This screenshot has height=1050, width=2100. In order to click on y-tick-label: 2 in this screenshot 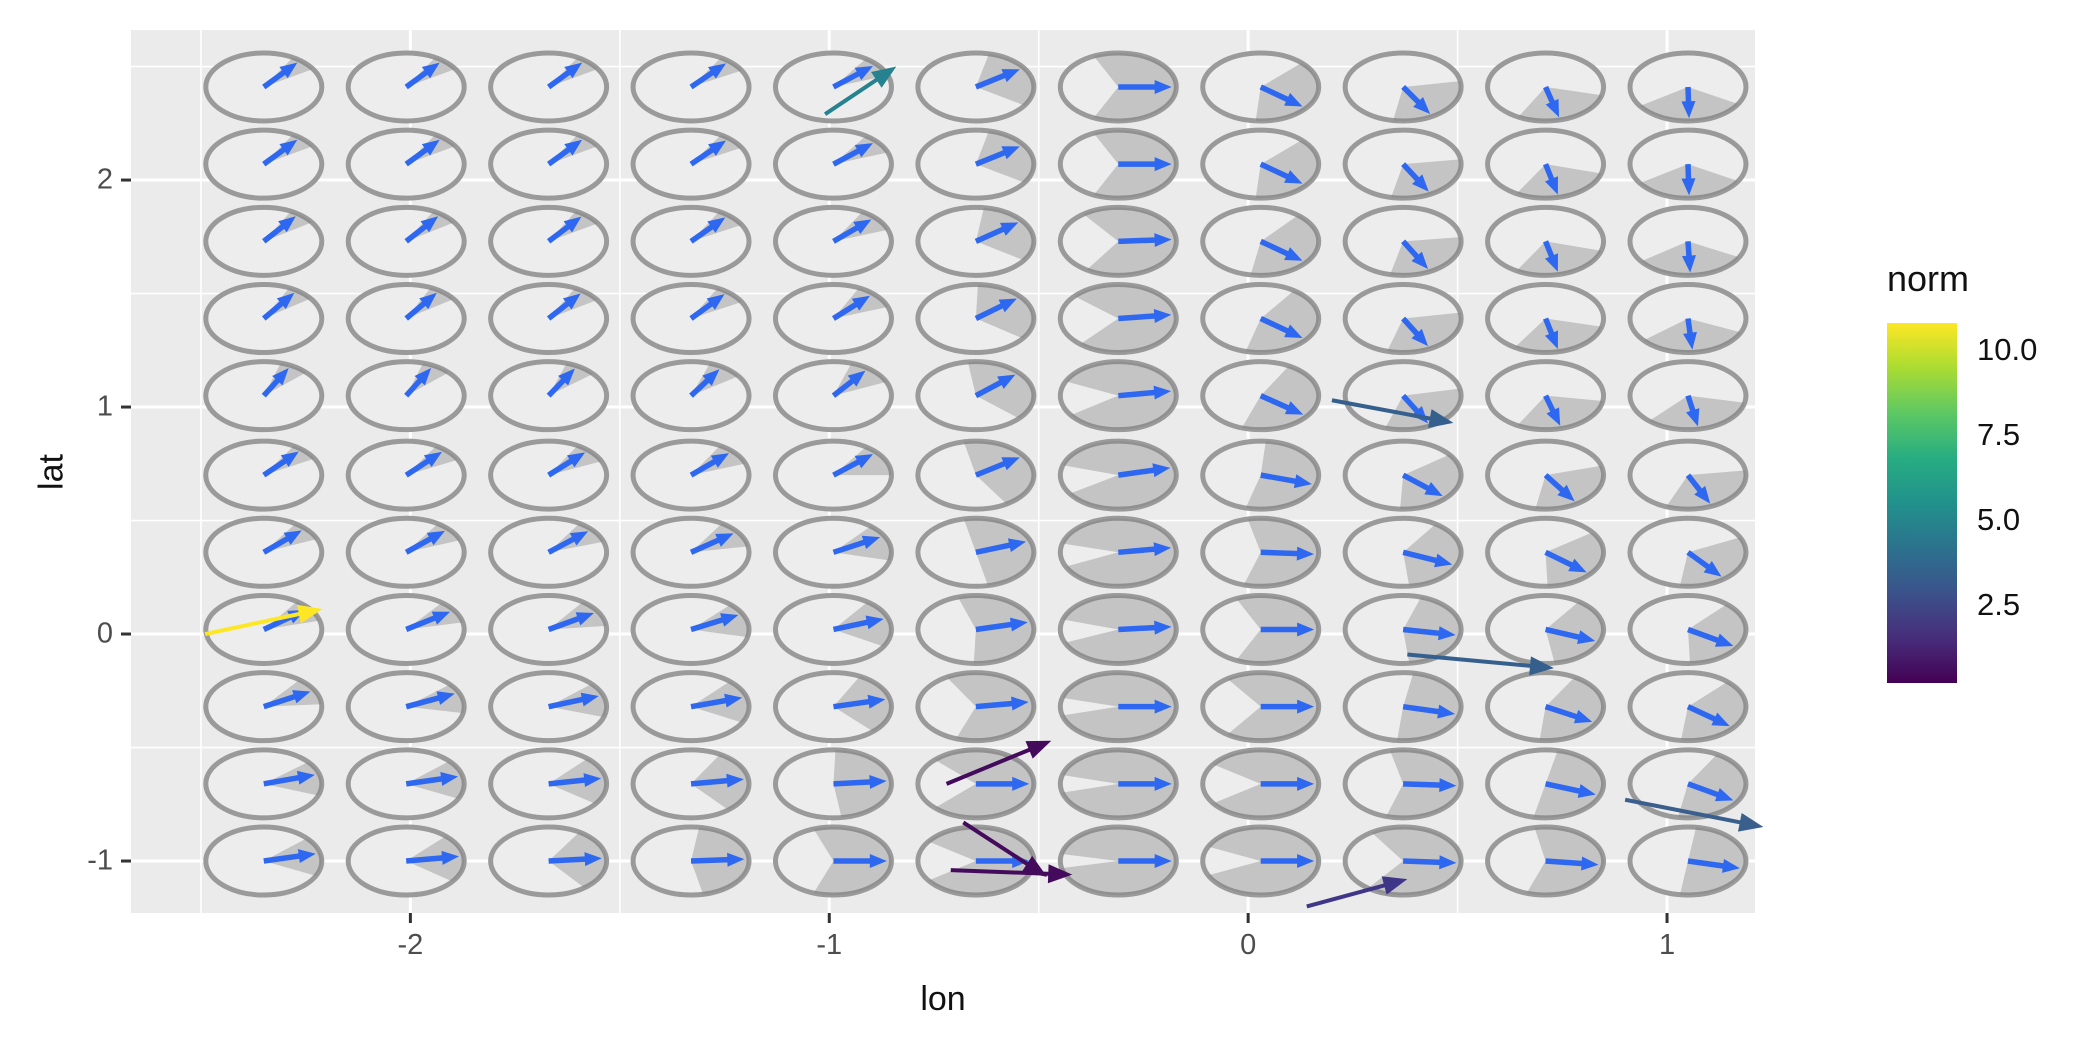, I will do `click(104, 179)`.